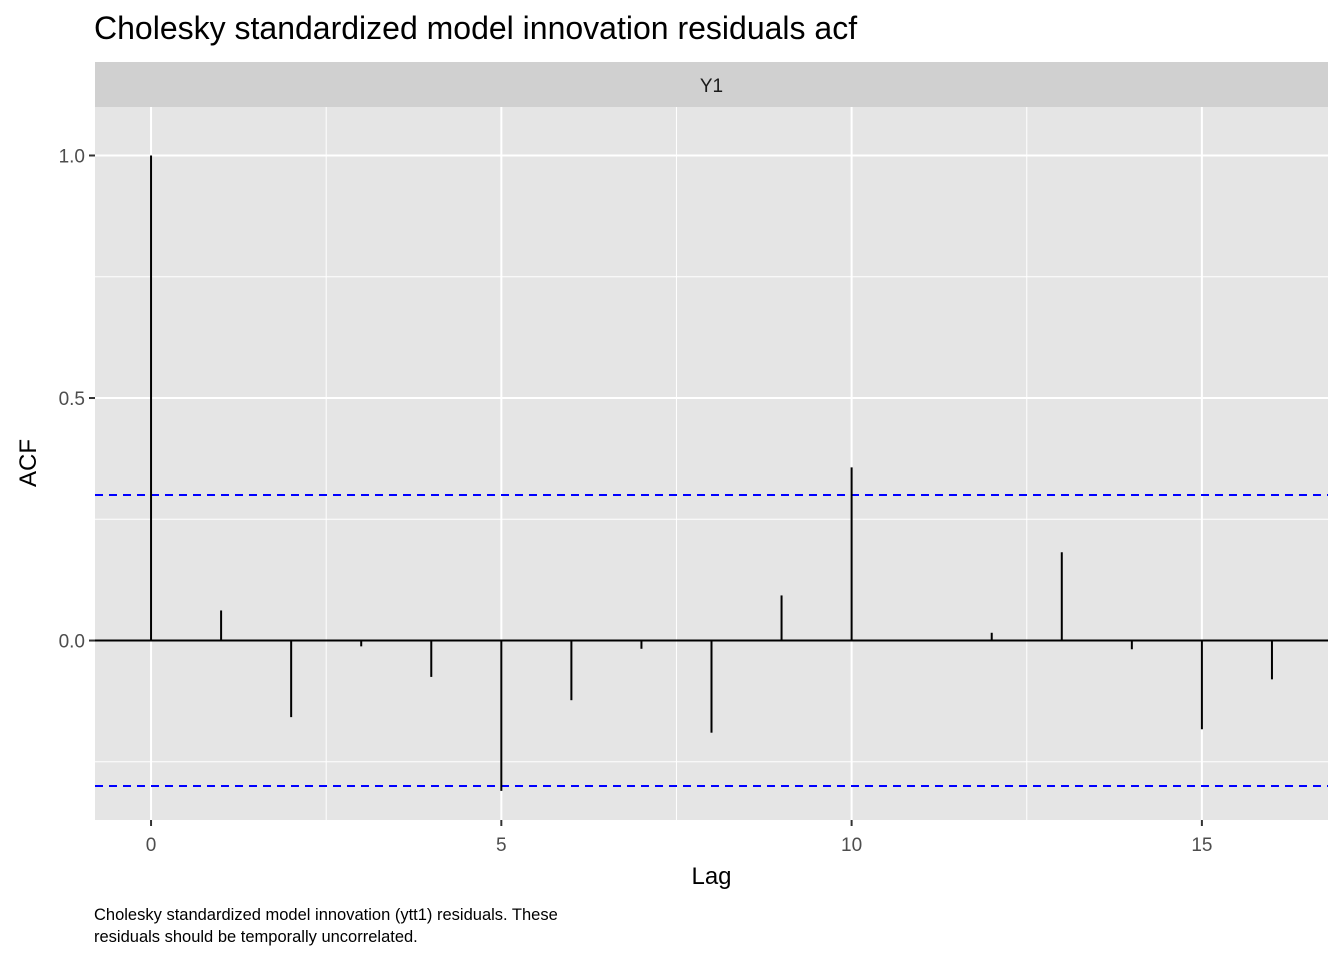 This screenshot has width=1344, height=960. Describe the element at coordinates (1201, 845) in the screenshot. I see `x-tick-label: 15` at that location.